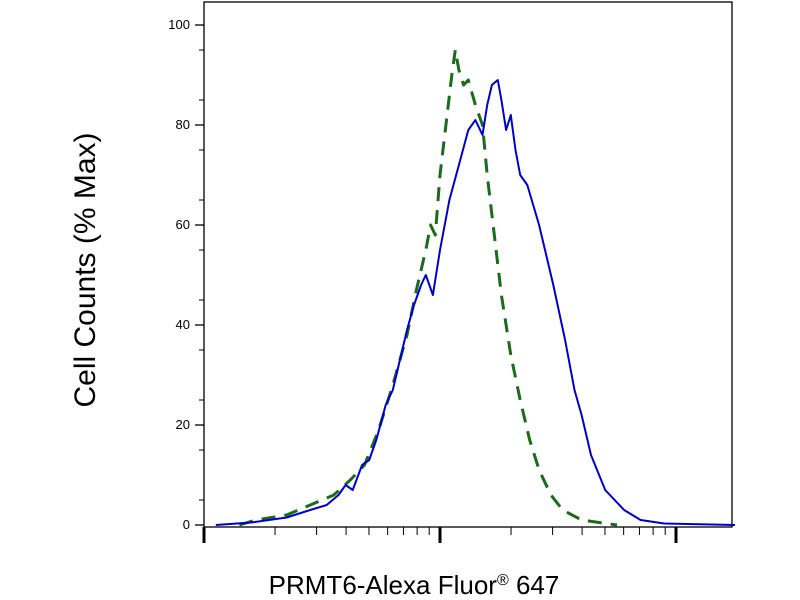 The image size is (800, 600). Describe the element at coordinates (186, 524) in the screenshot. I see `y-tick-label: 0` at that location.